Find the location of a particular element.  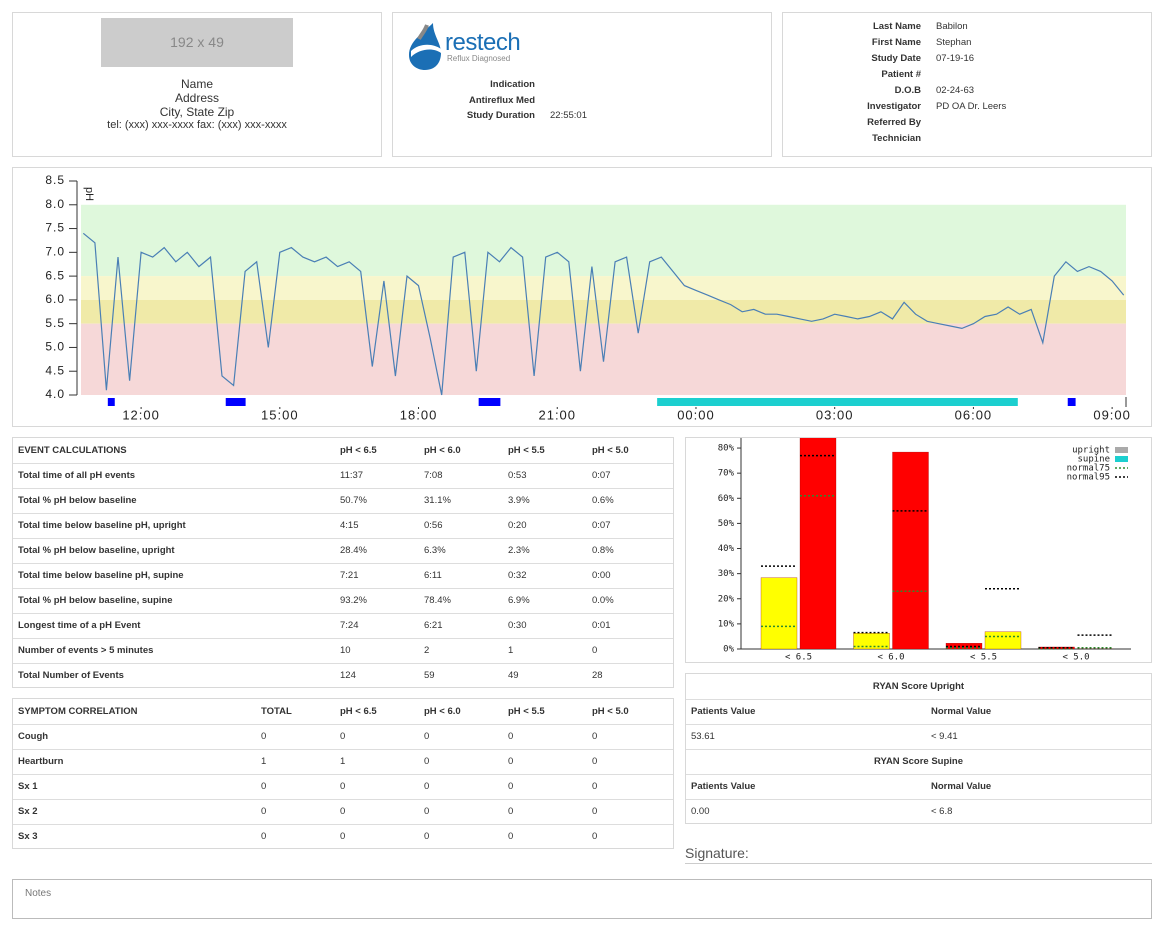

table-cell: 6:21 is located at coordinates (433, 625).